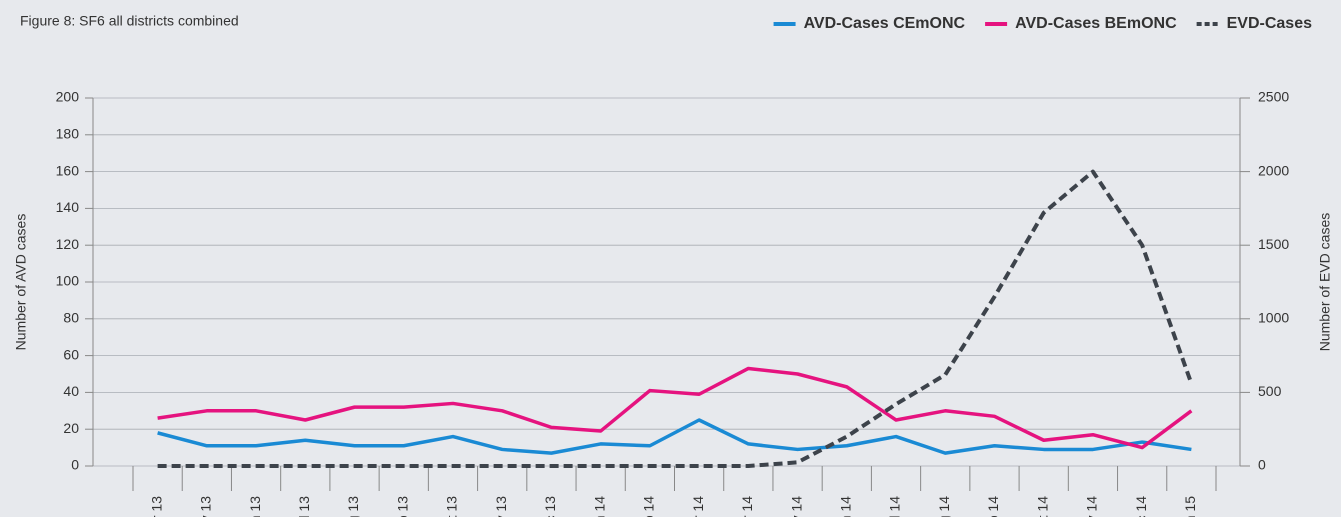 Image resolution: width=1341 pixels, height=517 pixels. What do you see at coordinates (550, 506) in the screenshot?
I see `x-tick-label: Dec 13` at bounding box center [550, 506].